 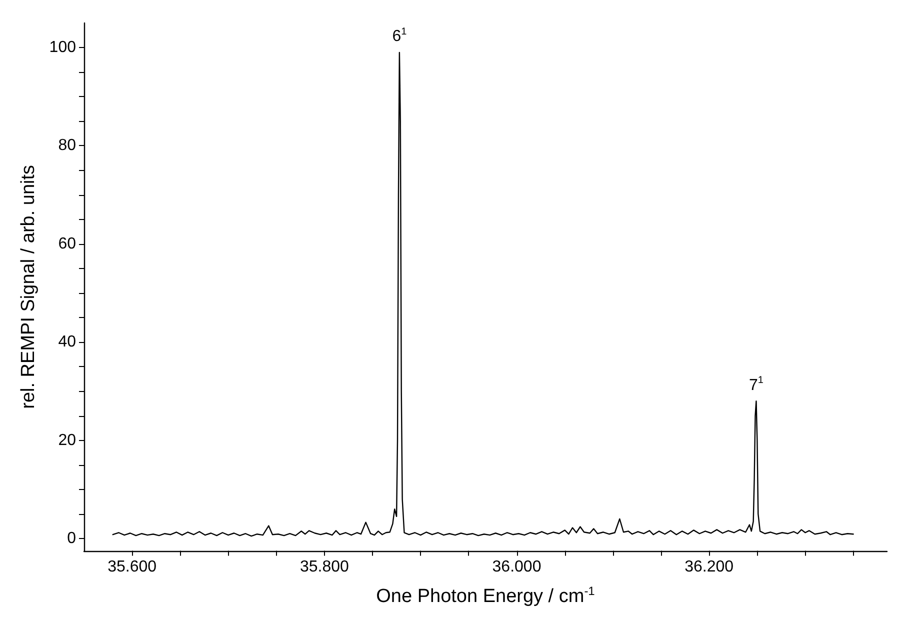 I want to click on x-tick-label: 36.200, so click(x=709, y=567).